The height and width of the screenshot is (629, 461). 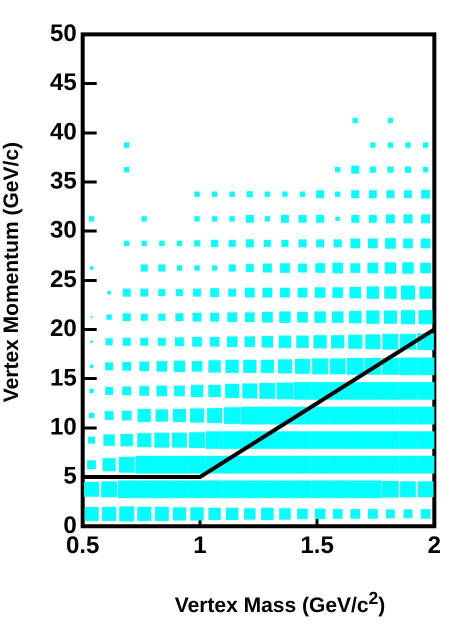 I want to click on y-tick-label: 15, so click(x=63, y=378).